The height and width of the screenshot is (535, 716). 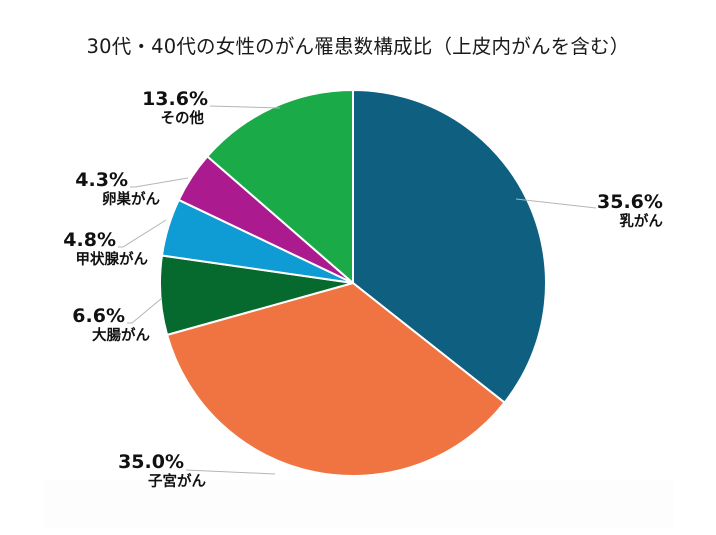 I want to click on data-label-ovarian: 4.3% 卵巣がん, so click(x=110, y=189).